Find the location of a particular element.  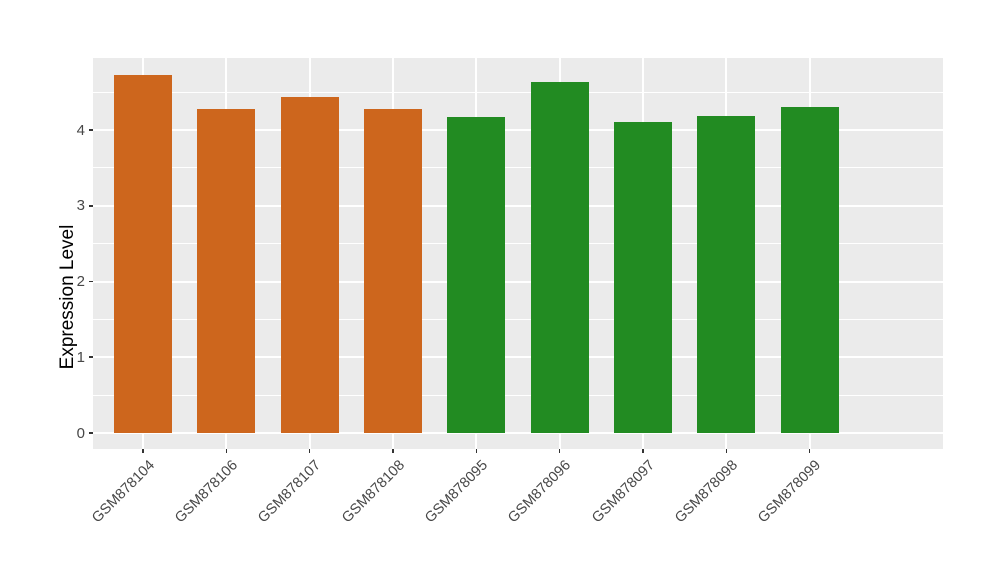

y-axis-title: Expression Level is located at coordinates (67, 297).